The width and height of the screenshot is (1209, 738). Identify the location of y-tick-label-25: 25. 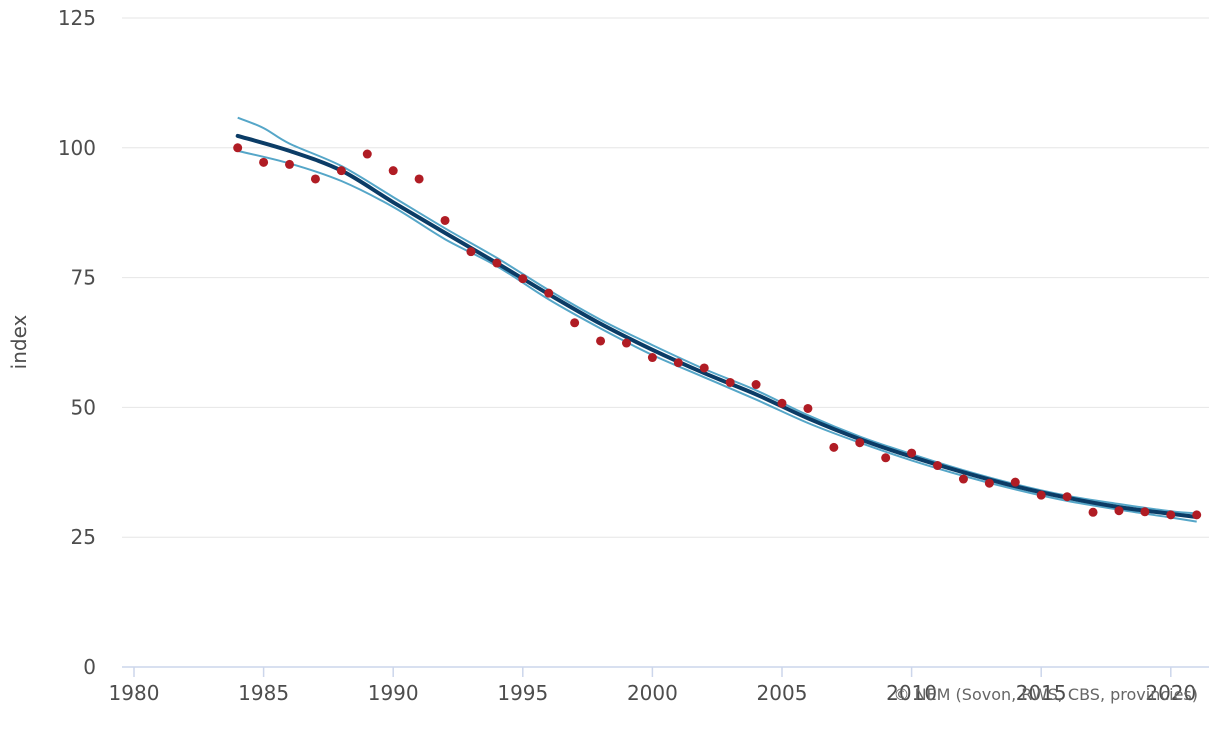
(83, 537).